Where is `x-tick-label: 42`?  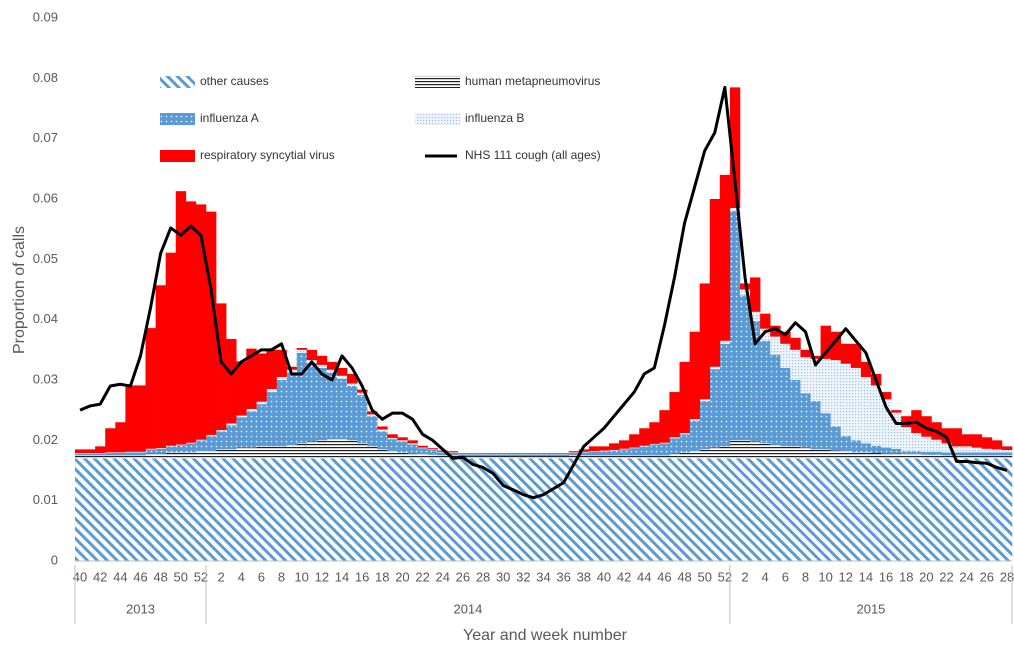 x-tick-label: 42 is located at coordinates (624, 576).